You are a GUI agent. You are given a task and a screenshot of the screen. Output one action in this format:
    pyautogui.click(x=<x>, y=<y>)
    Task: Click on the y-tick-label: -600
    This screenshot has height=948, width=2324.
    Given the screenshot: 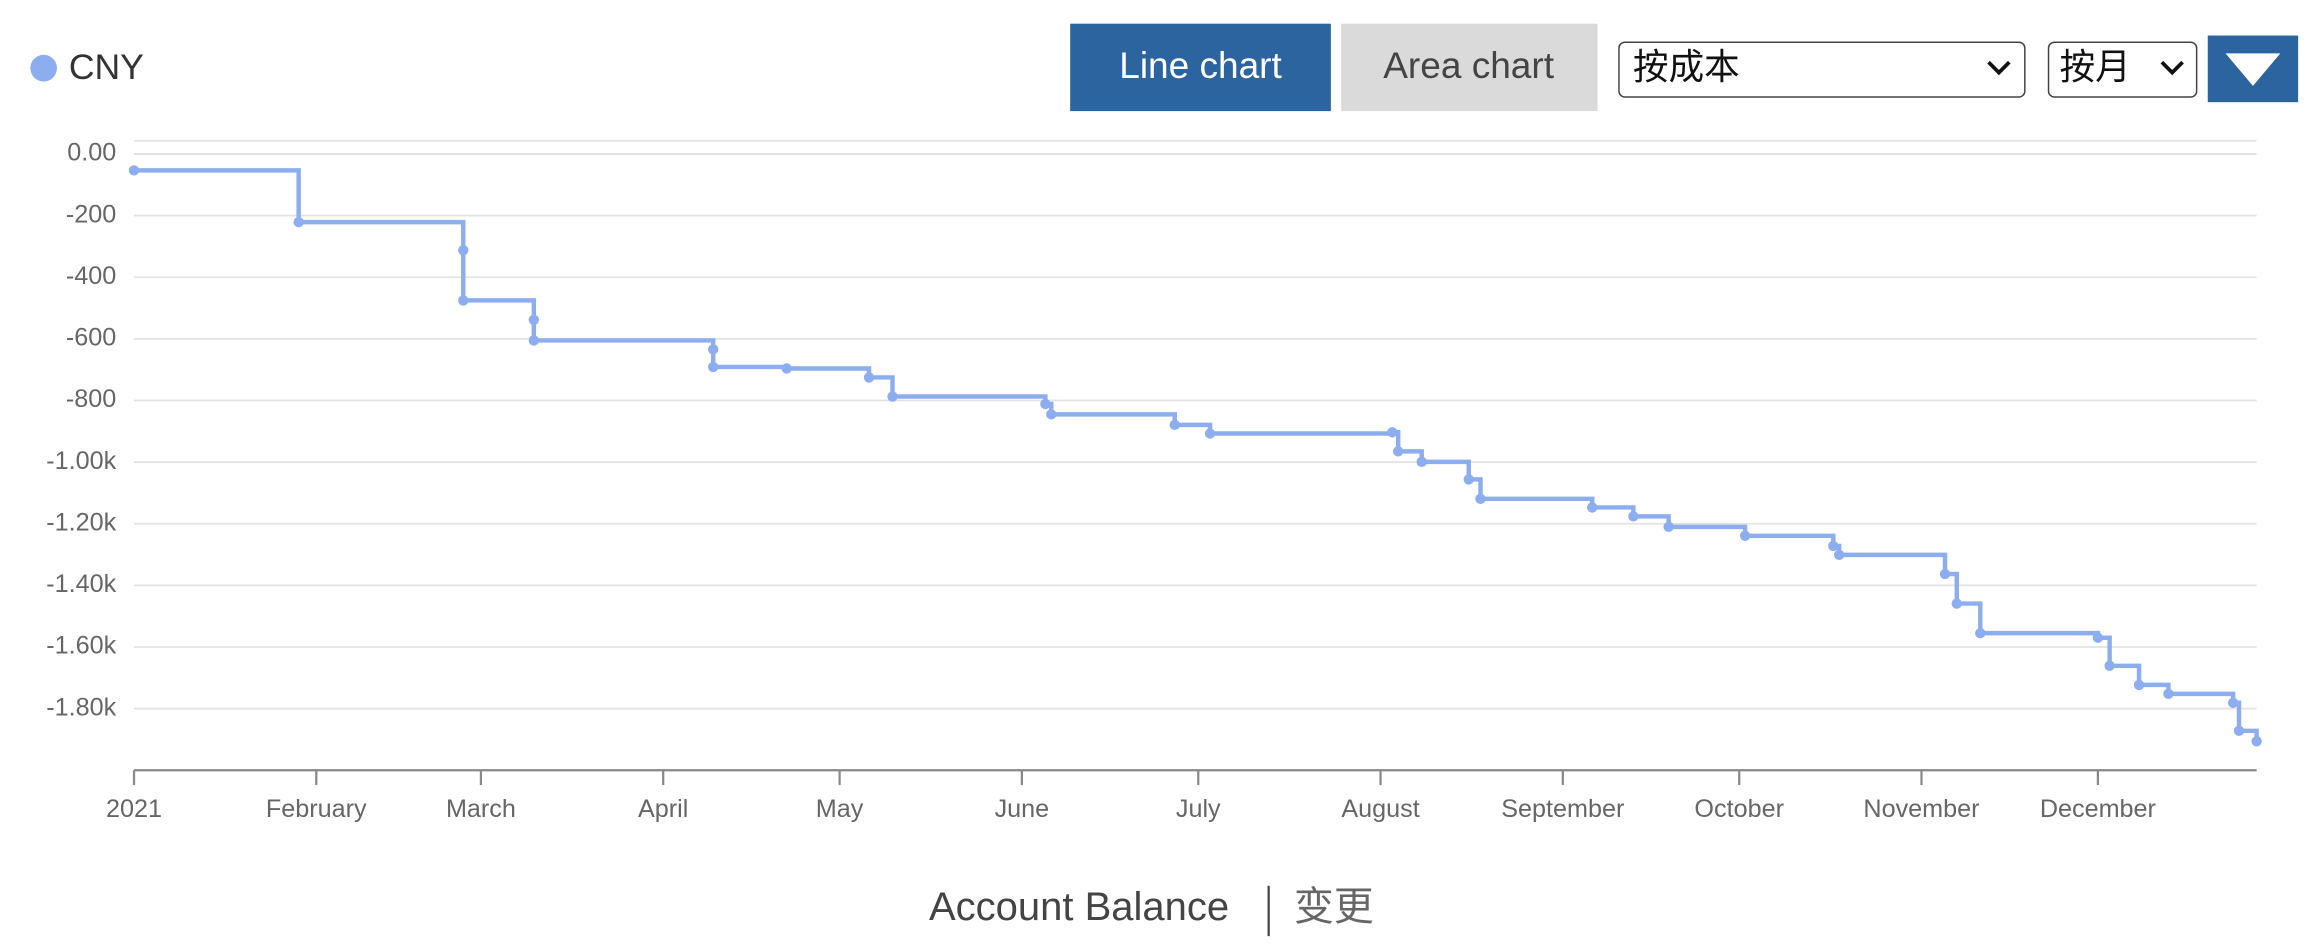 What is the action you would take?
    pyautogui.click(x=91, y=338)
    